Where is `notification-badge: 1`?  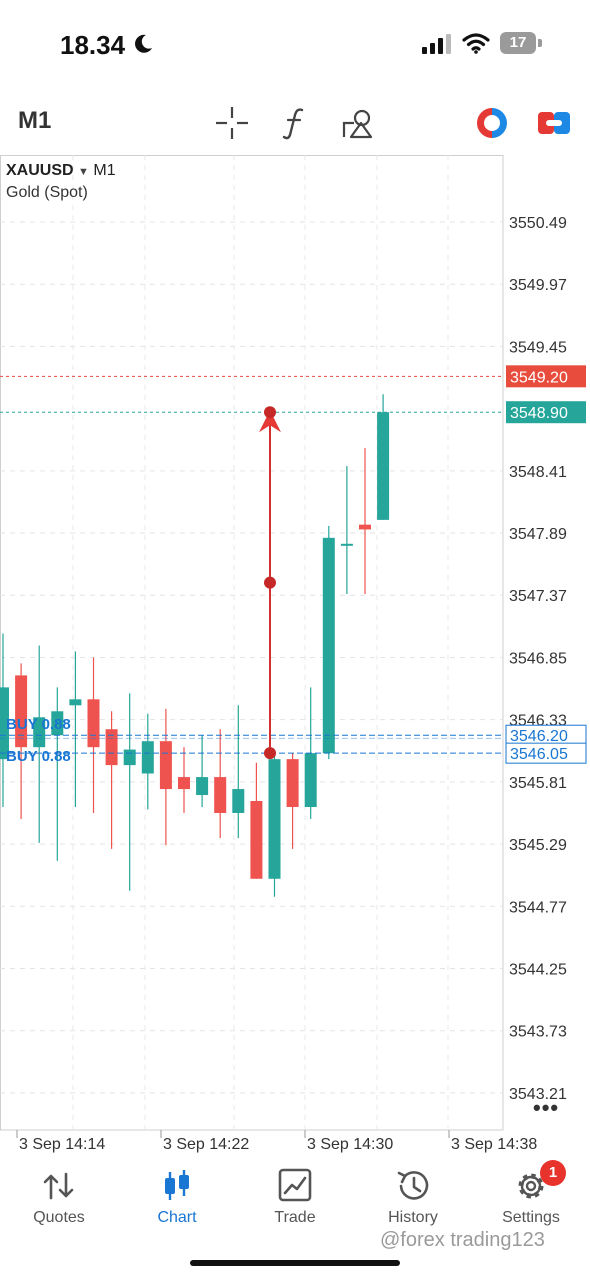
notification-badge: 1 is located at coordinates (553, 1173).